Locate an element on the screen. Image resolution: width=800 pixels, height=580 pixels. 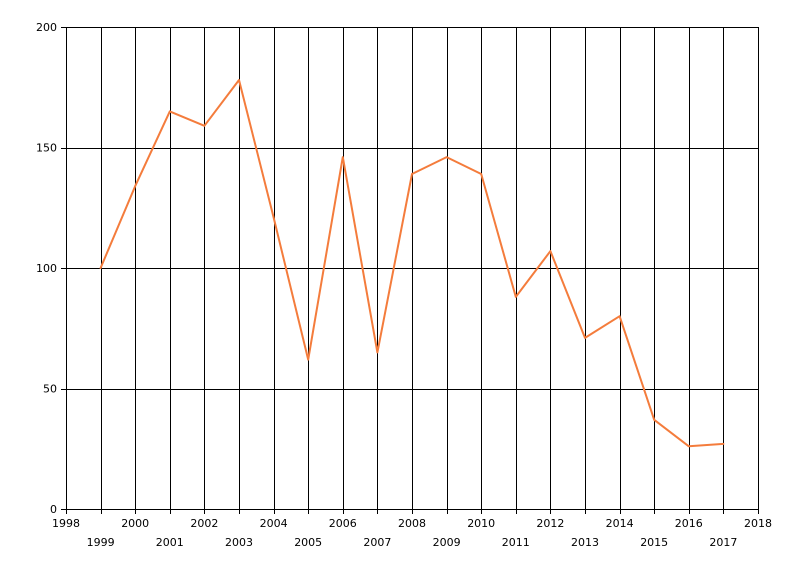
x-tick-label: 1999 is located at coordinates (101, 542).